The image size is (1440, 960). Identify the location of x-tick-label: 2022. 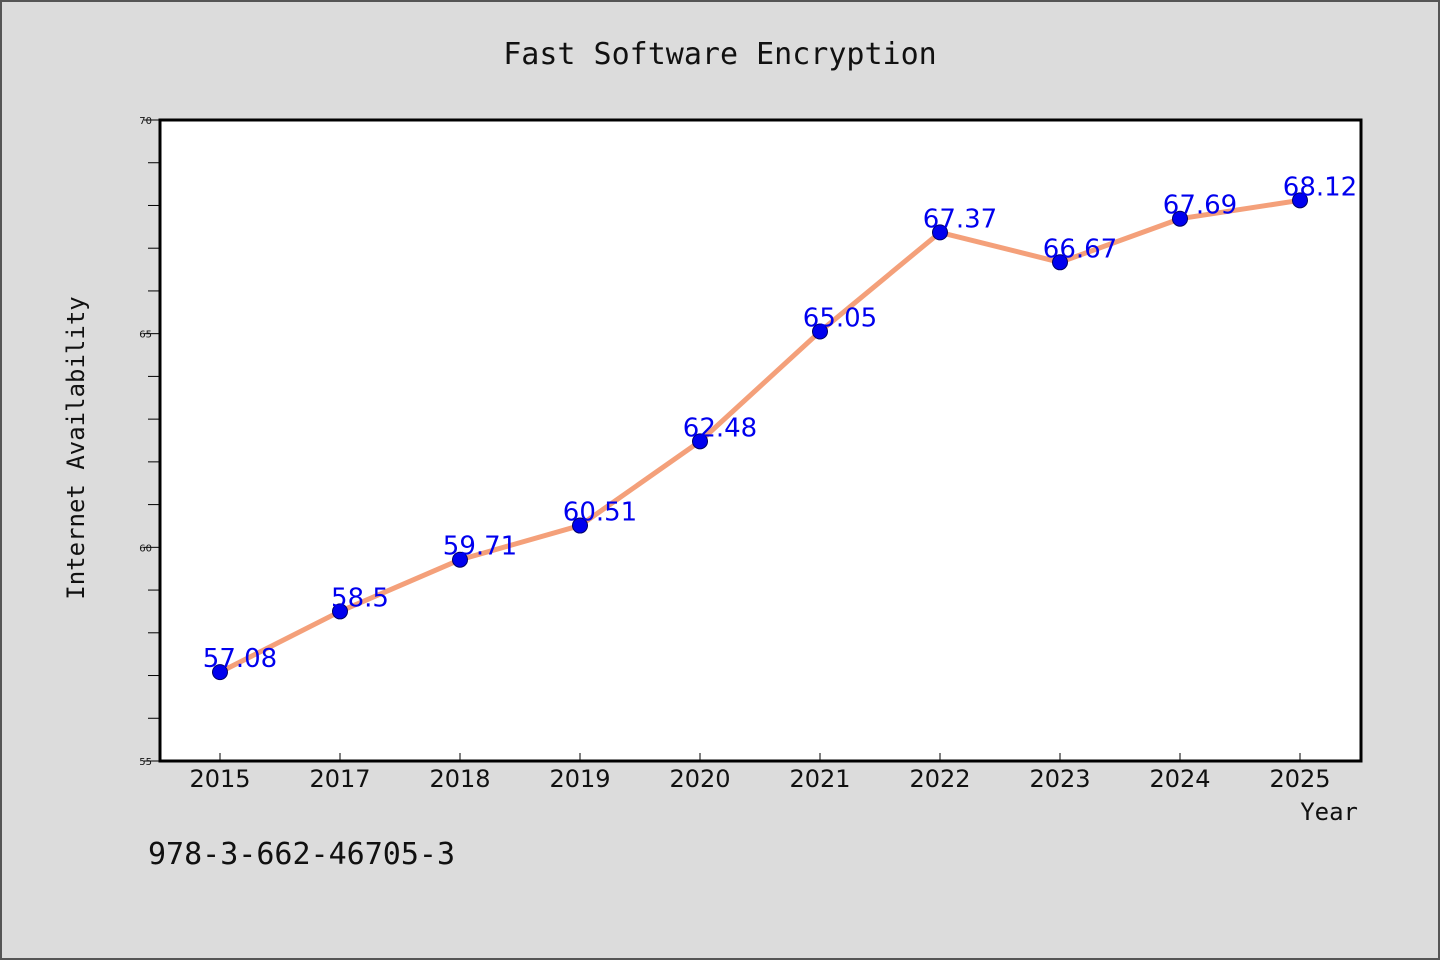
(939, 779).